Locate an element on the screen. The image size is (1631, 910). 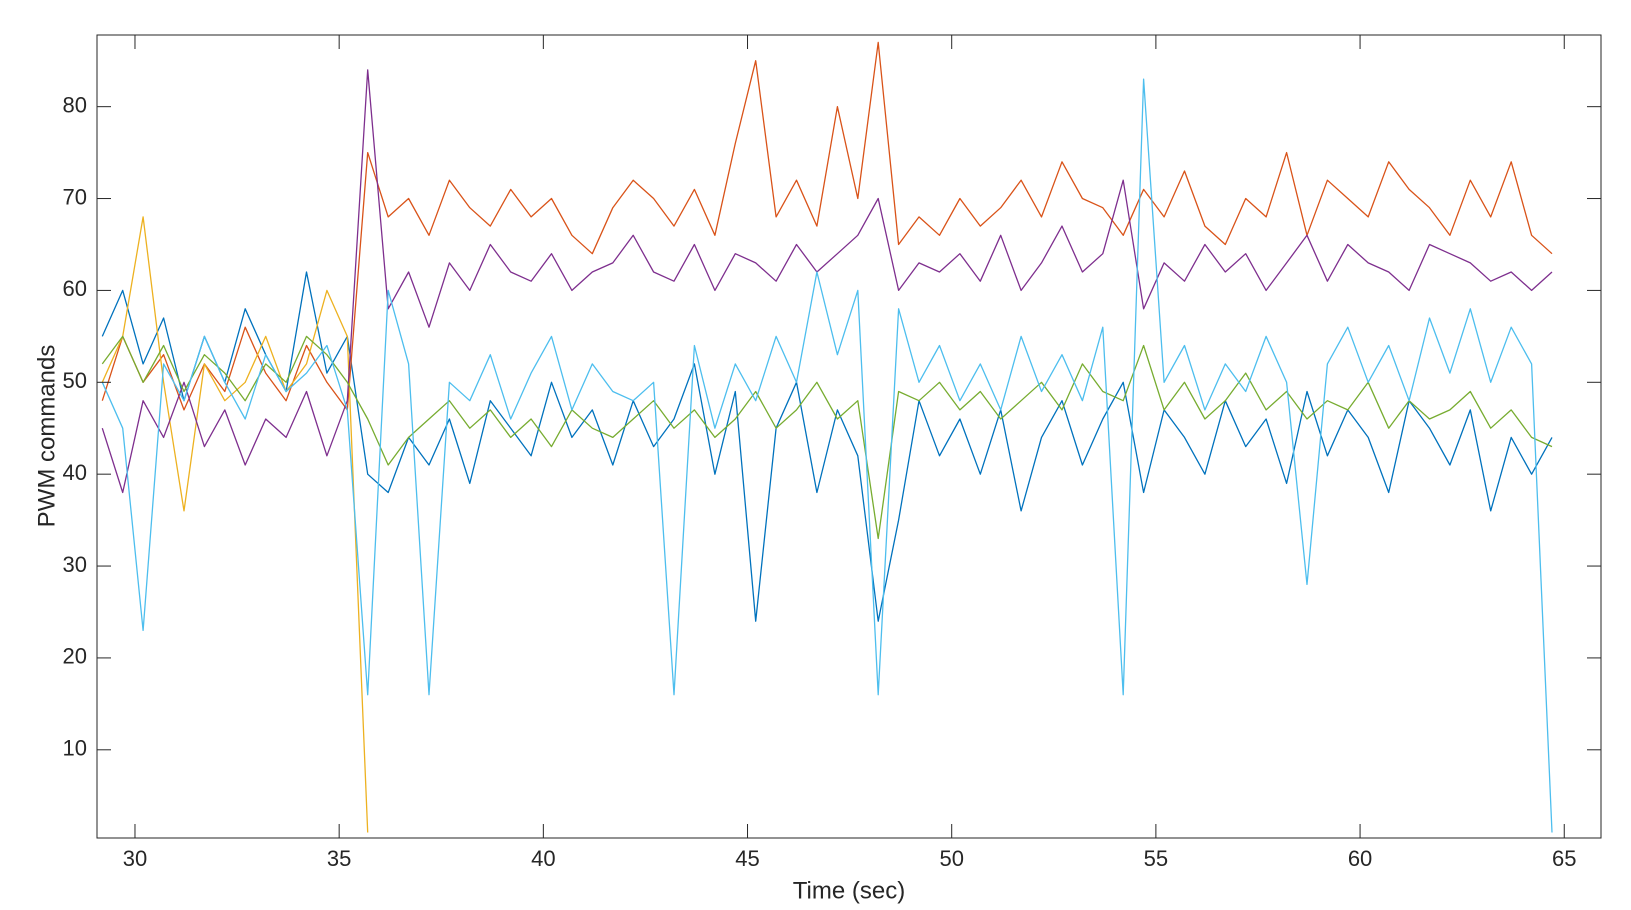
x-axis-label: Time (sec) is located at coordinates (849, 890).